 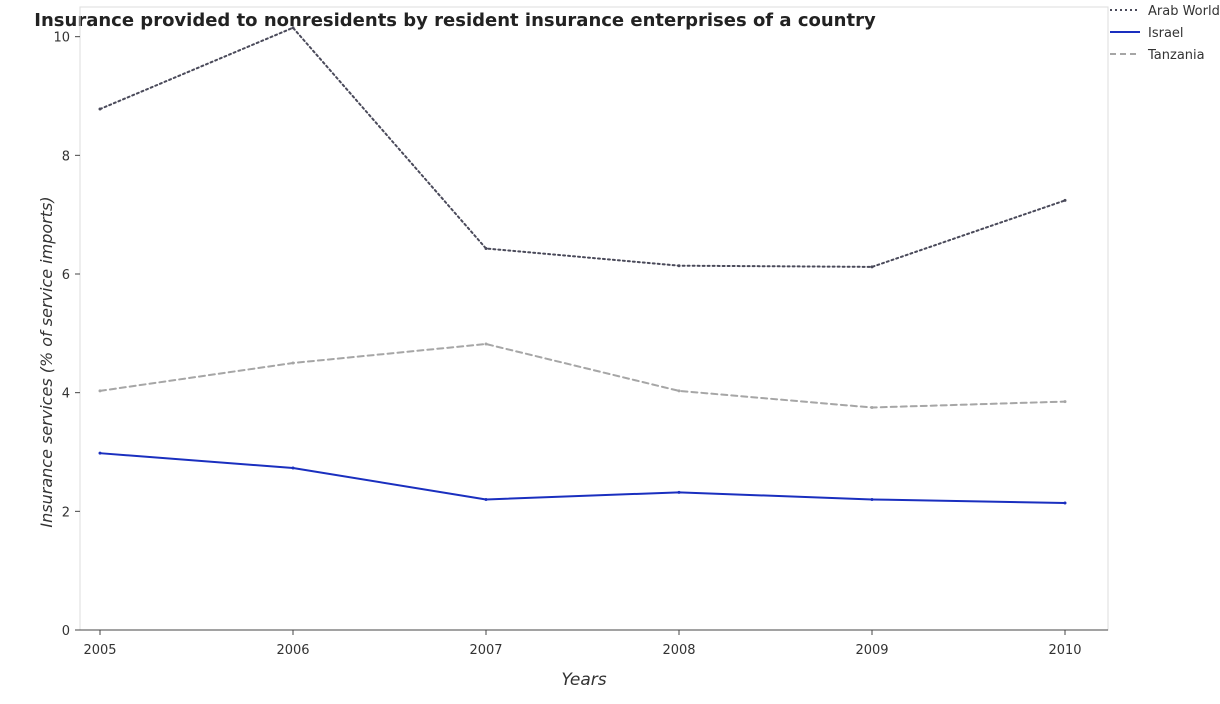 What do you see at coordinates (583, 680) in the screenshot?
I see `x-axis-label: Years` at bounding box center [583, 680].